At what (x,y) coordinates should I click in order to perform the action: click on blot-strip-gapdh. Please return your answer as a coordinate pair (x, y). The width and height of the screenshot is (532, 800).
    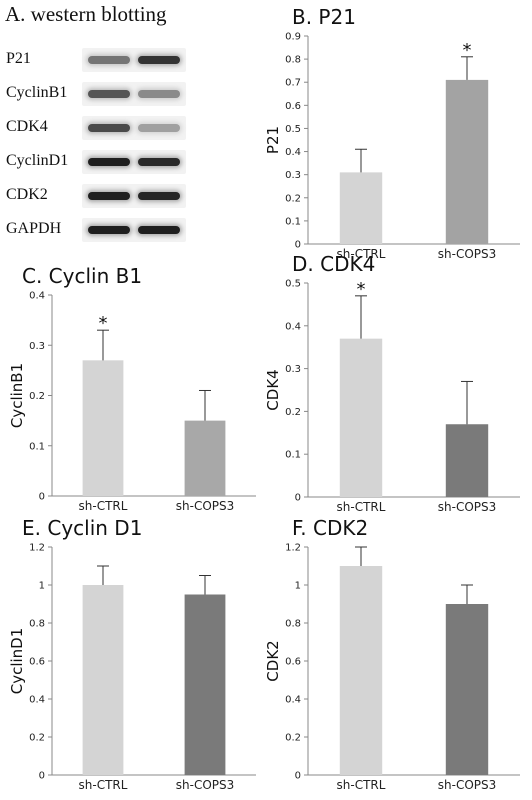
    Looking at the image, I should click on (134, 230).